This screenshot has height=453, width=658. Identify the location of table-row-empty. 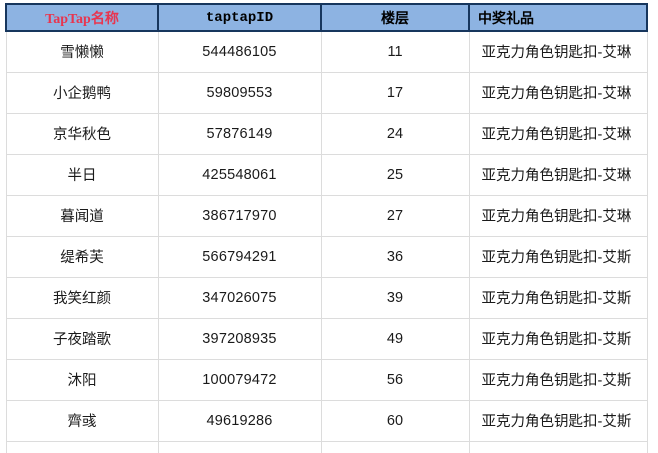
(326, 447).